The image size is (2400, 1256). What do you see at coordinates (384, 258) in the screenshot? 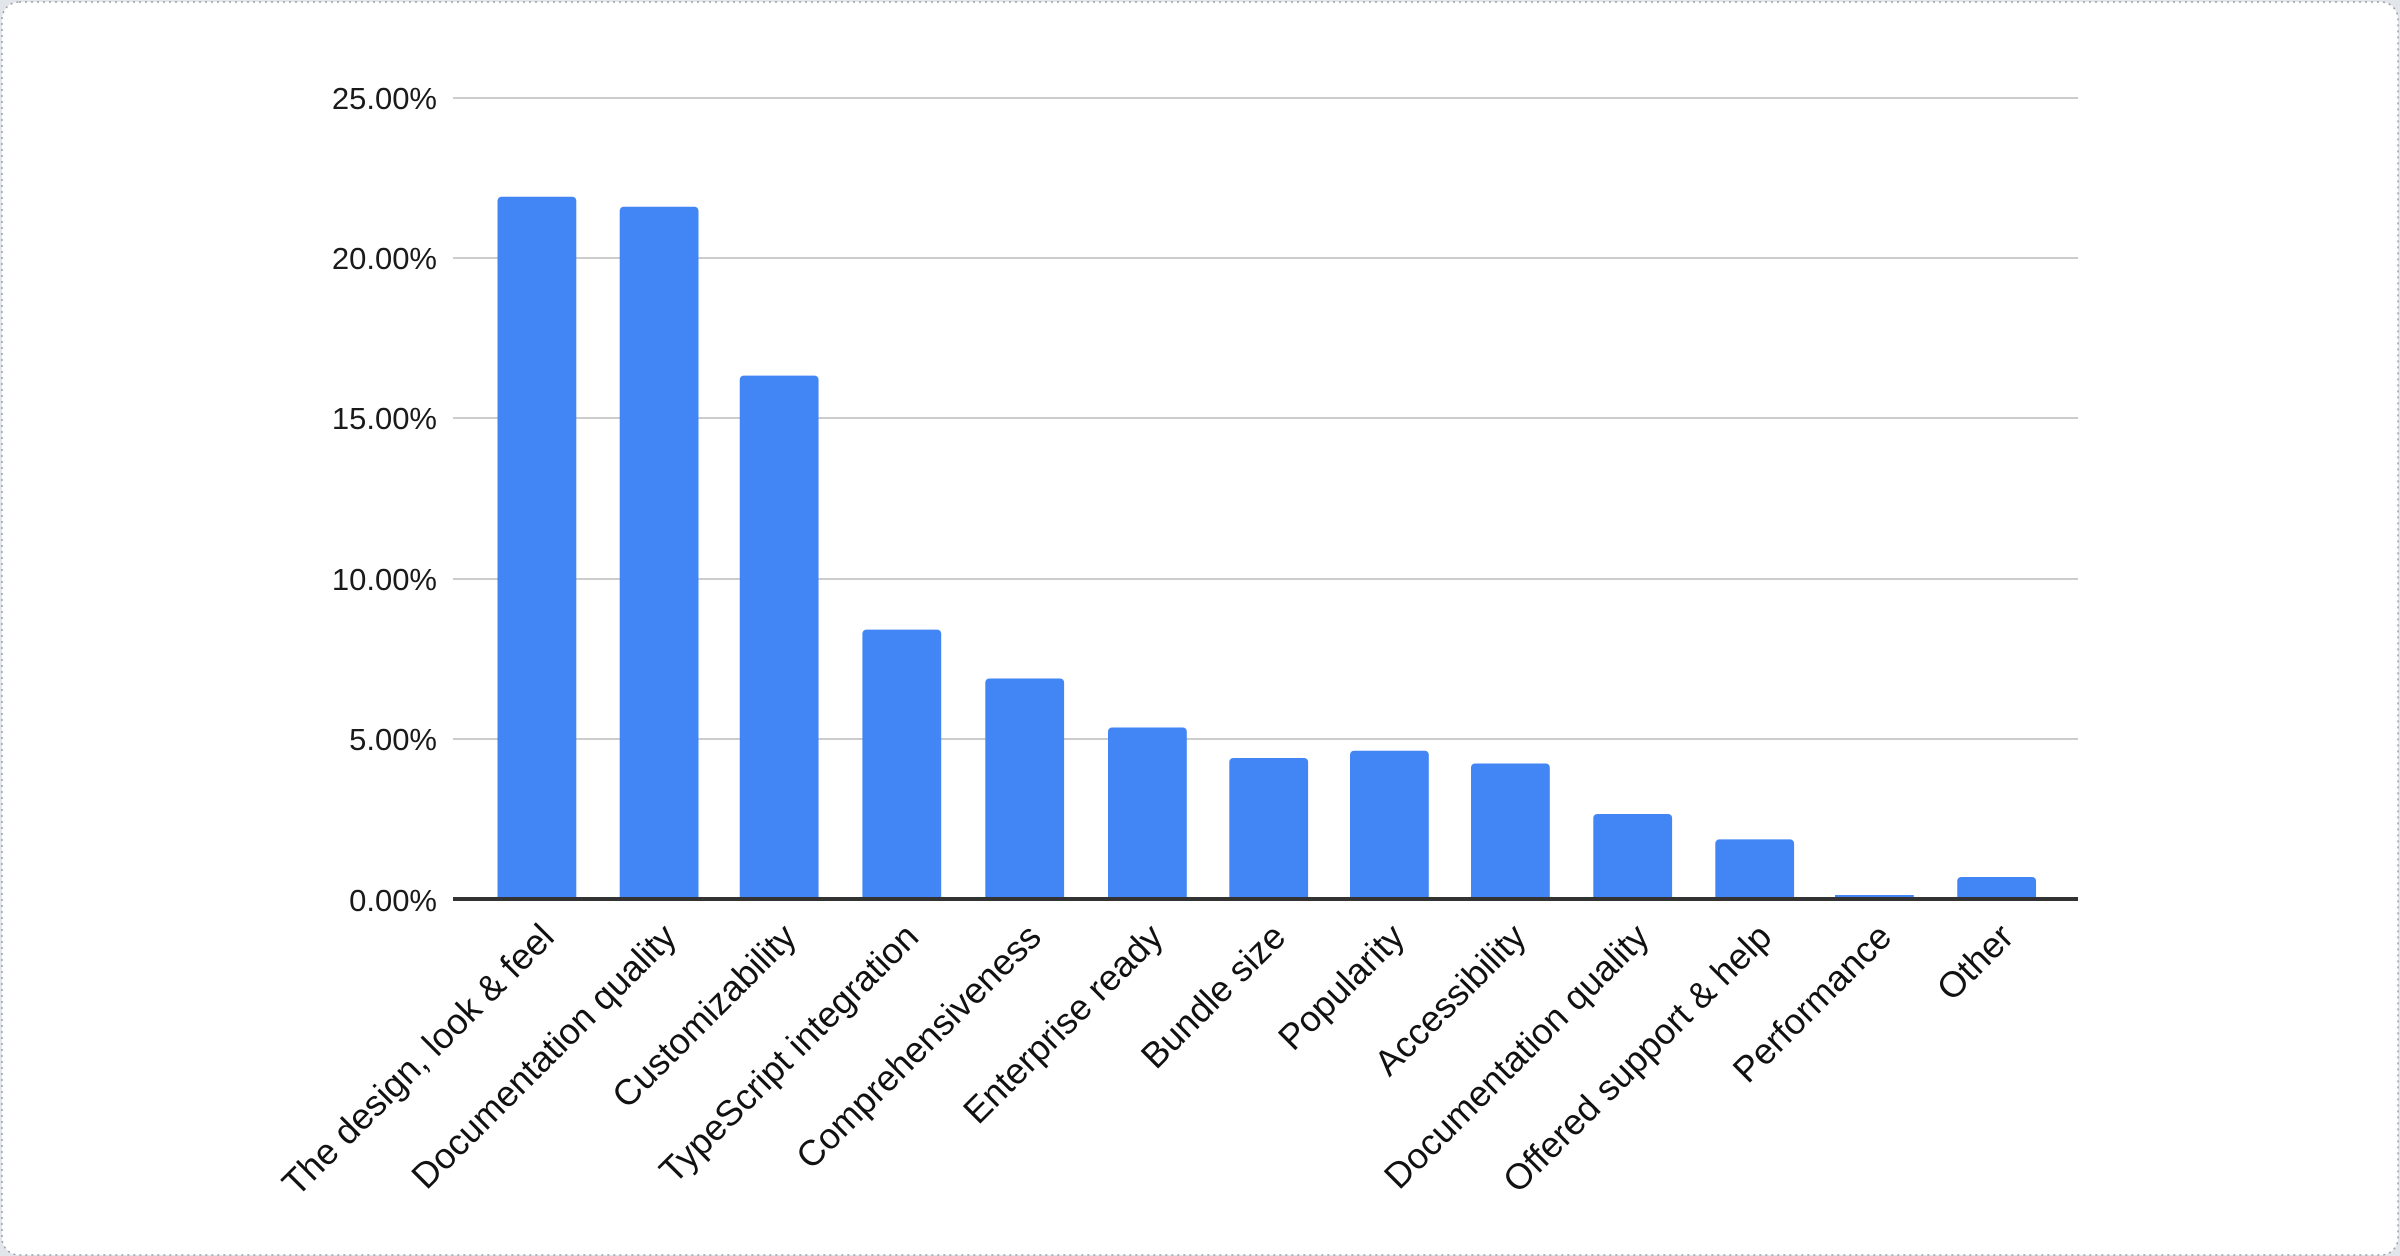
I see `svg-text: 20.00%` at bounding box center [384, 258].